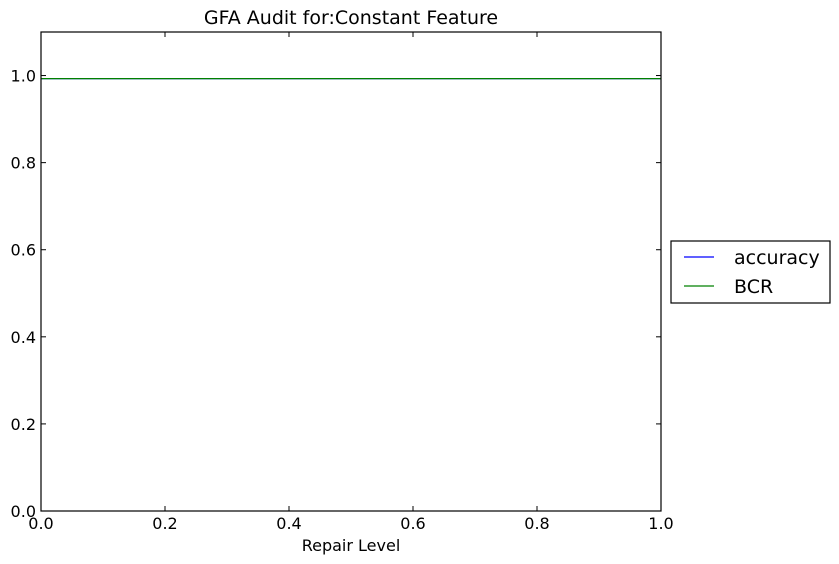 The height and width of the screenshot is (564, 839). Describe the element at coordinates (23, 424) in the screenshot. I see `y-tick-label: 0.2` at that location.